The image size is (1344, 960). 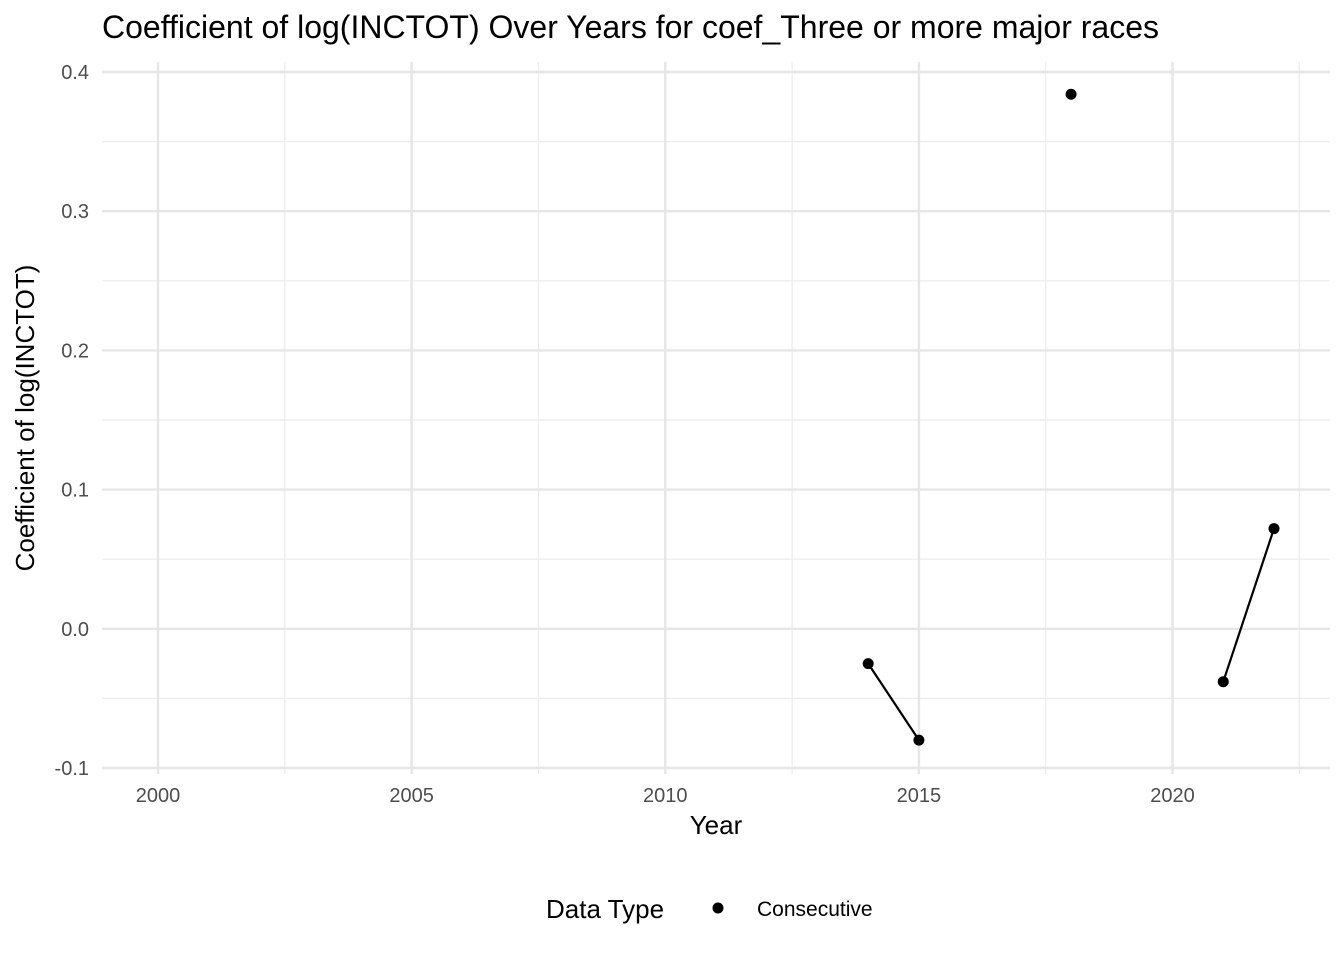 What do you see at coordinates (709, 909) in the screenshot?
I see `legend: Data Type Consecutive` at bounding box center [709, 909].